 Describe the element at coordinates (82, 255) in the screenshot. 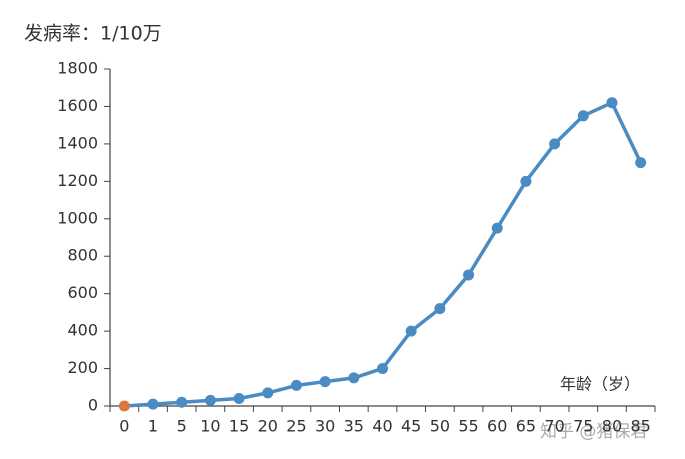

I see `y-tick-label: 800` at that location.